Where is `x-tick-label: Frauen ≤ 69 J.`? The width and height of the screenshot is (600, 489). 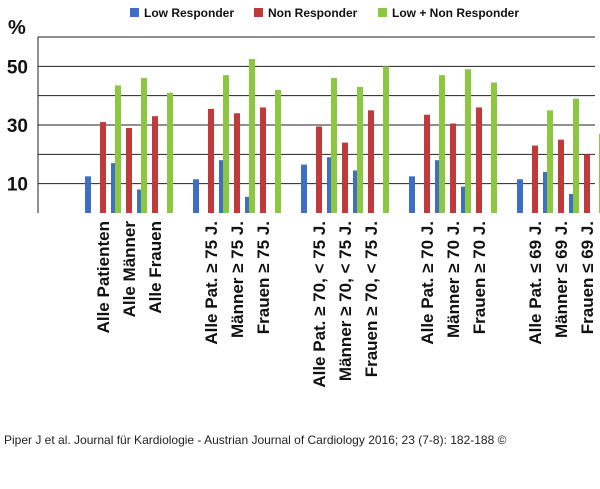 x-tick-label: Frauen ≤ 69 J. is located at coordinates (587, 277).